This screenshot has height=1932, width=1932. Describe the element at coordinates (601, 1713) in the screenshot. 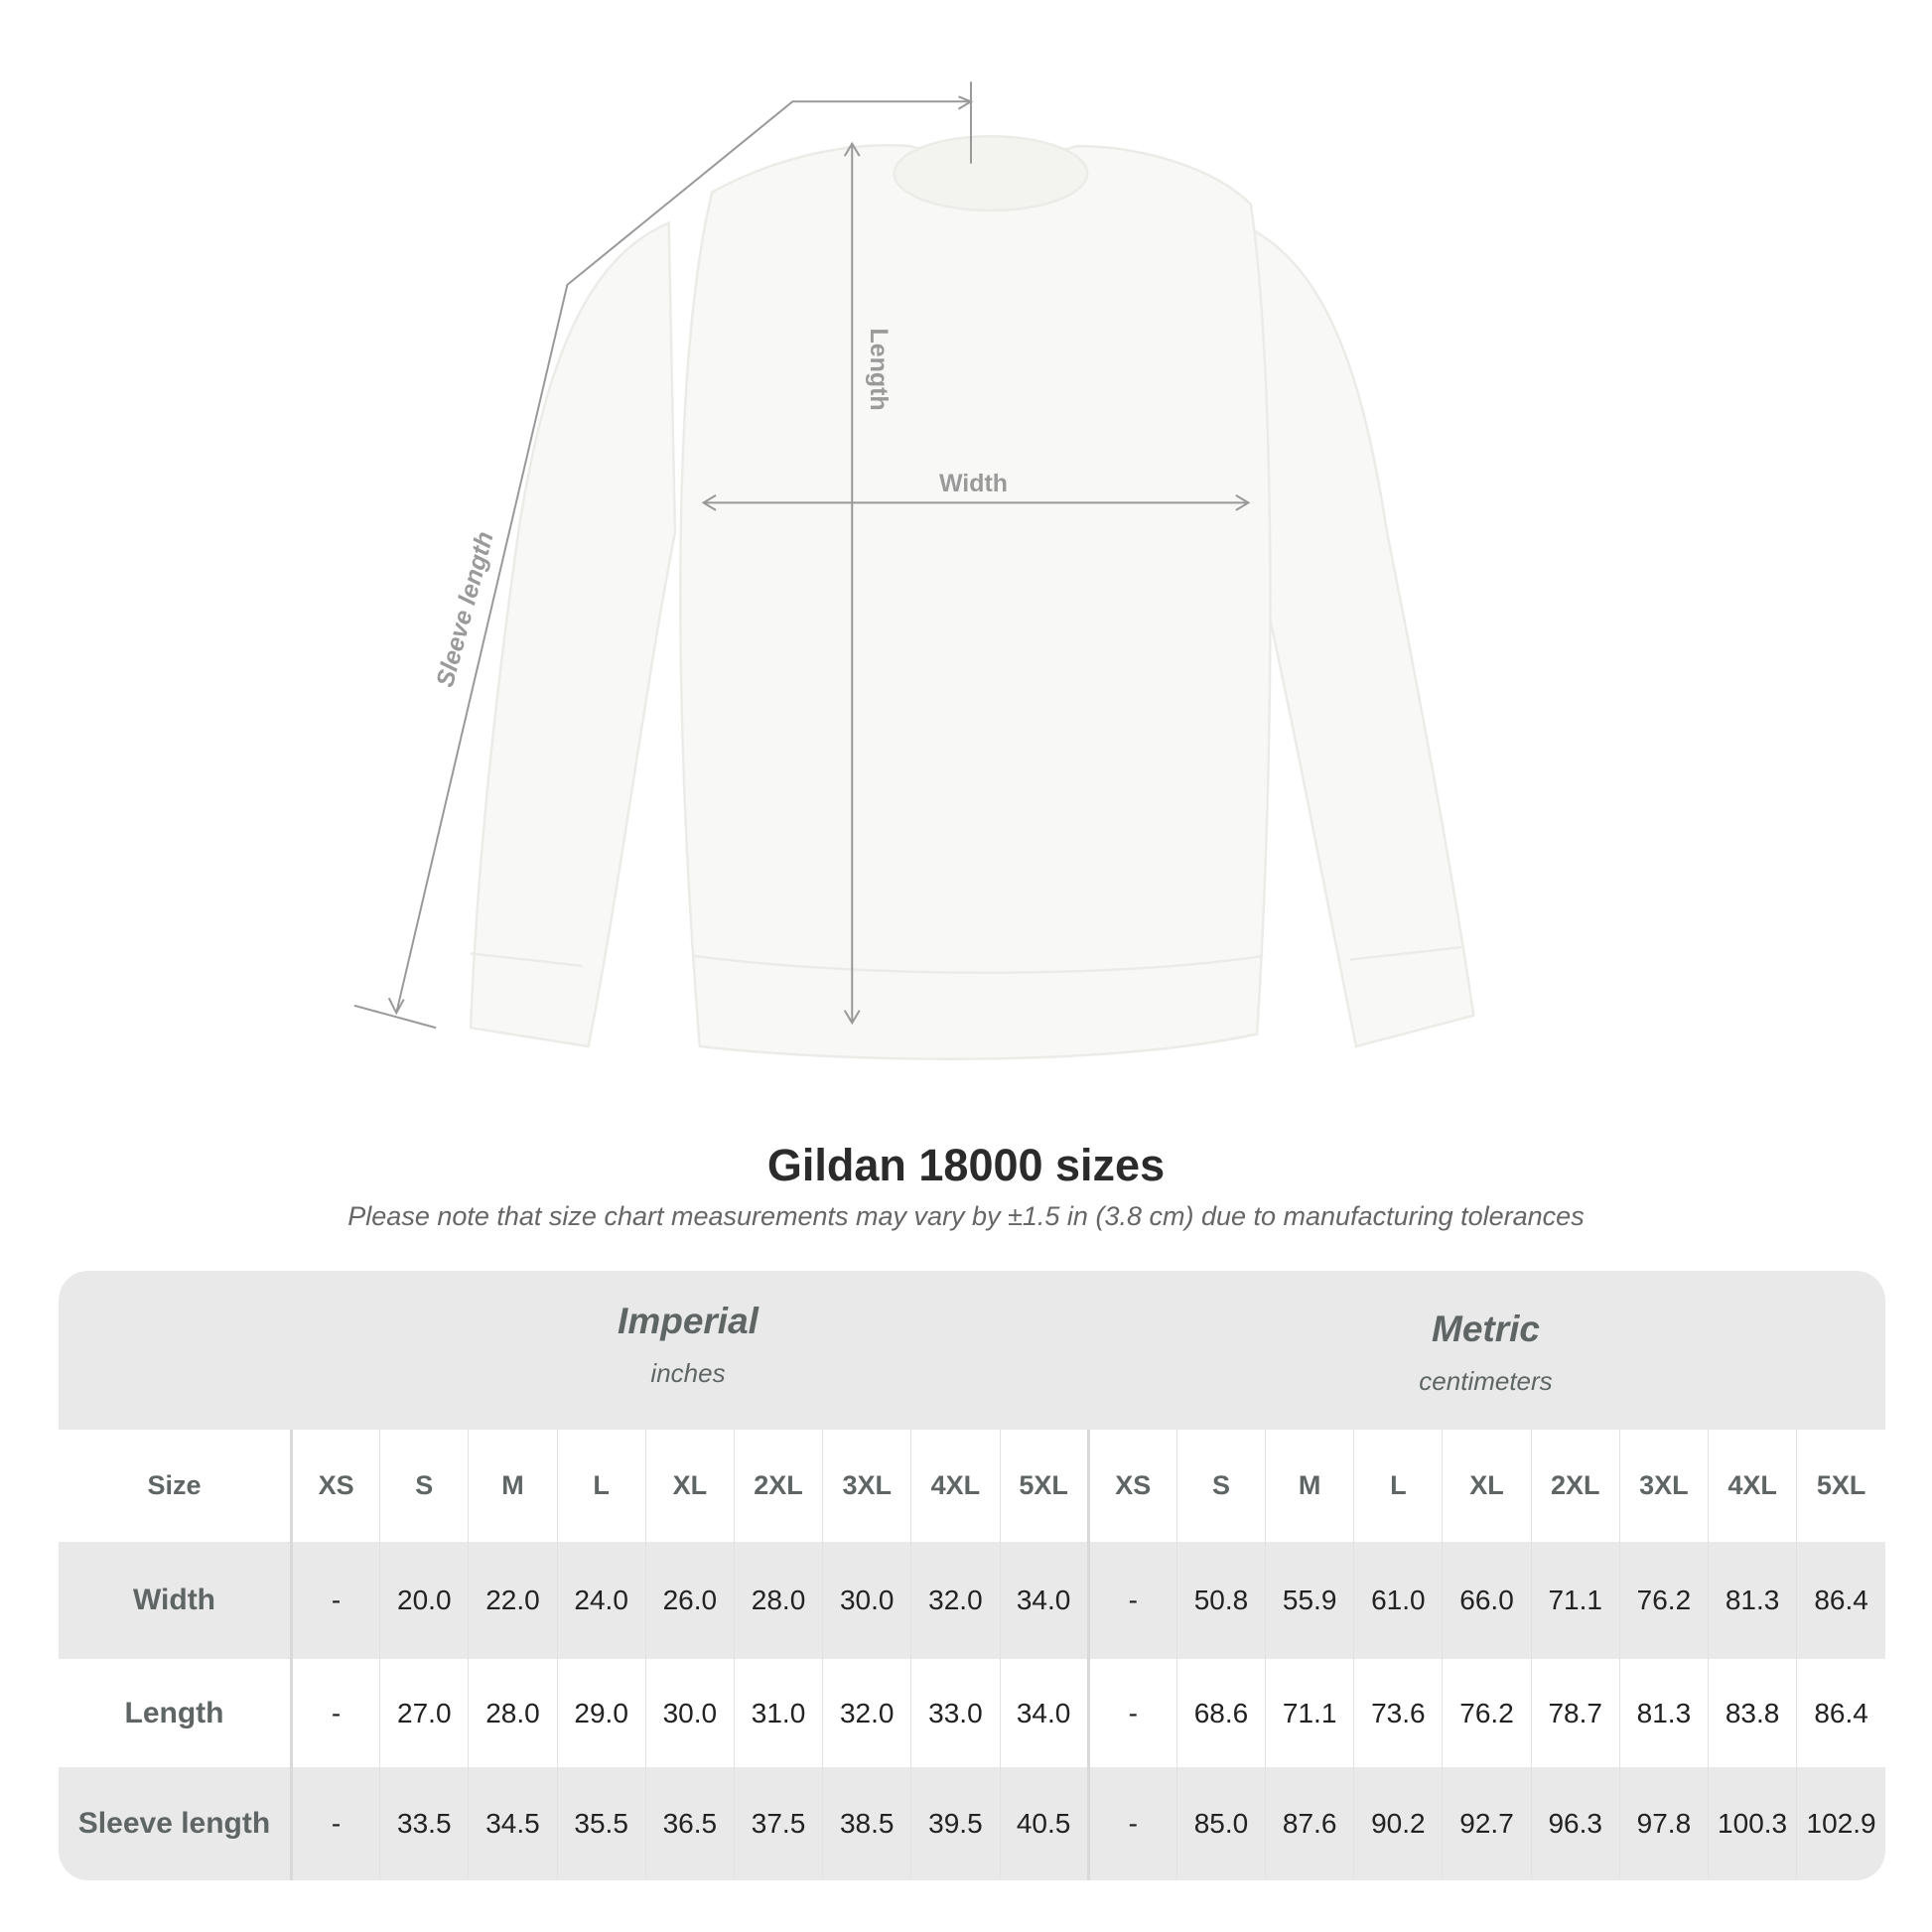

I see `imperial-value-cell: 29.0` at that location.